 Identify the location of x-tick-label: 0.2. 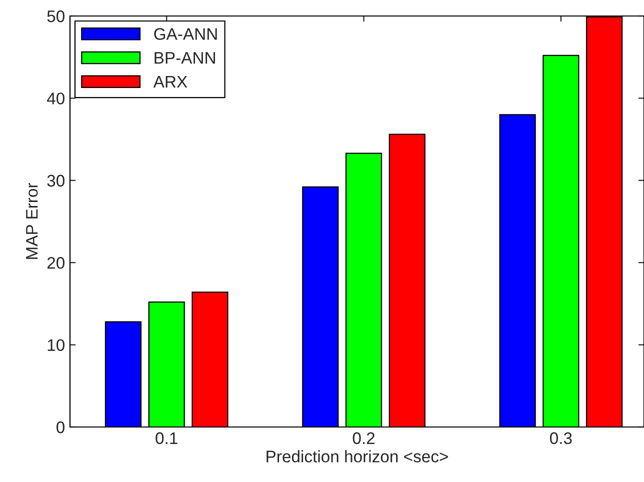
(363, 438).